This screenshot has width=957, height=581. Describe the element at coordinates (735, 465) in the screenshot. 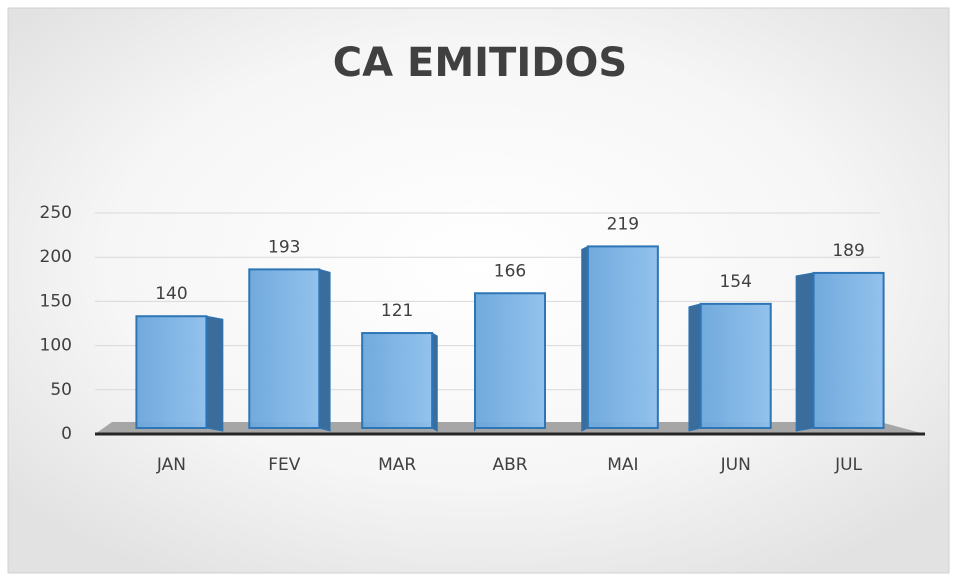

I see `x-tick-label: JUN` at that location.